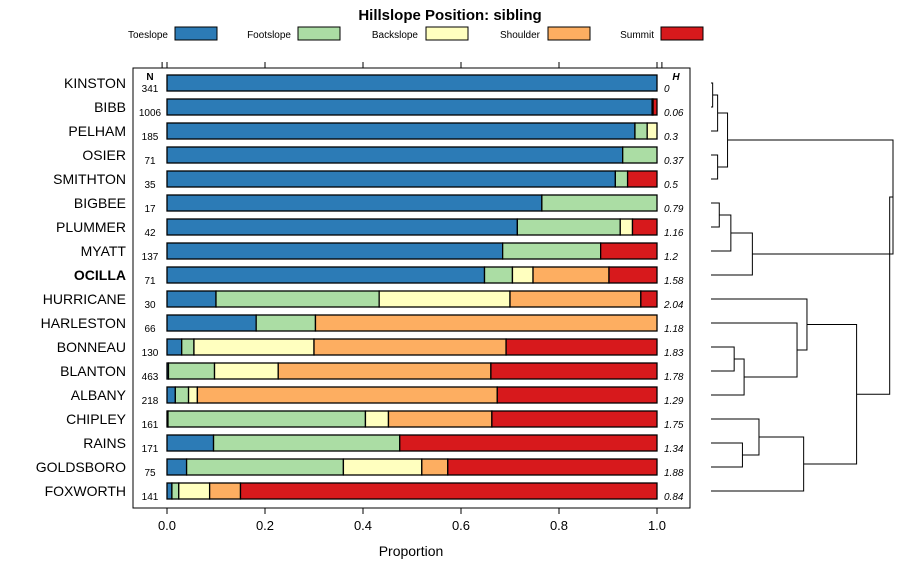 This screenshot has height=580, width=900. I want to click on bar-row: SMITHTON 35 0.5, so click(365, 180).